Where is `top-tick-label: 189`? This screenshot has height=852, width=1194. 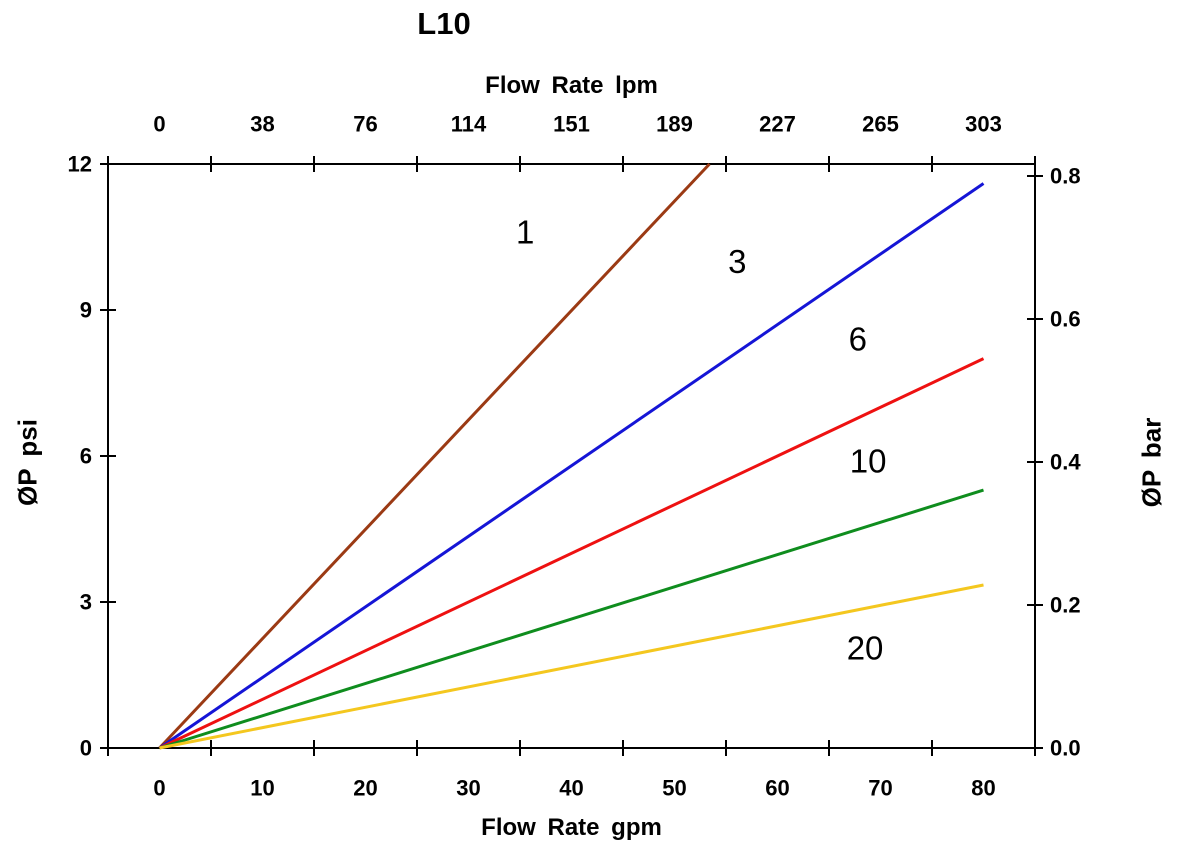 top-tick-label: 189 is located at coordinates (674, 124).